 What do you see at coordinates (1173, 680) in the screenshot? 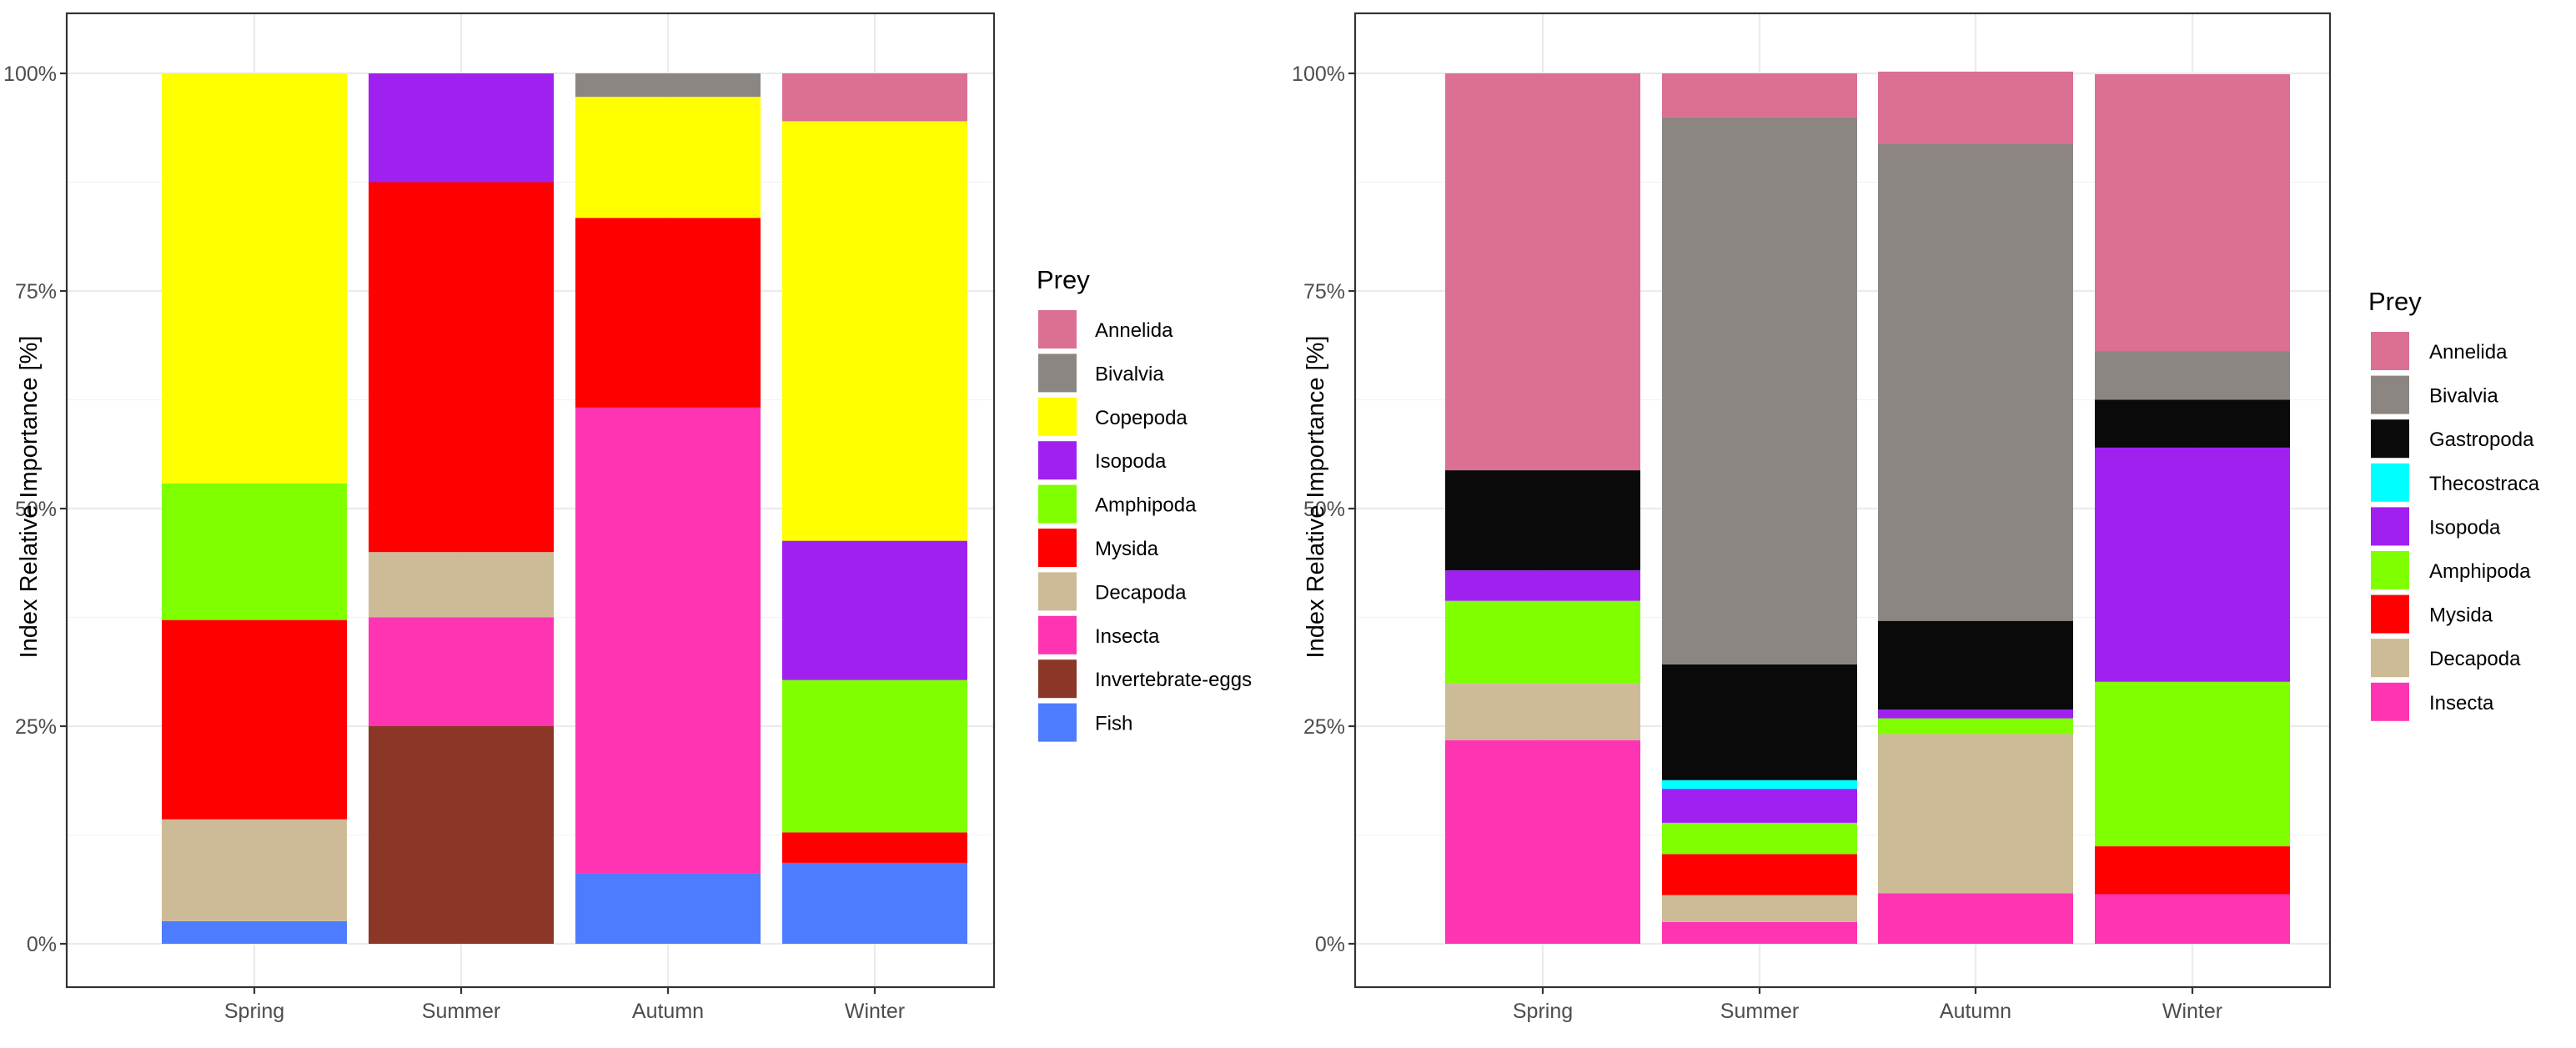
I see `legend-label-invertebrate-eggs: Invertebrate-eggs` at bounding box center [1173, 680].